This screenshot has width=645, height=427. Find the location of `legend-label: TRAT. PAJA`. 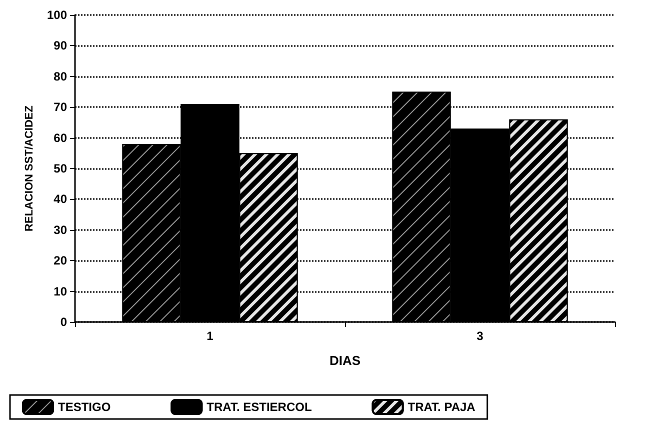

legend-label: TRAT. PAJA is located at coordinates (442, 407).